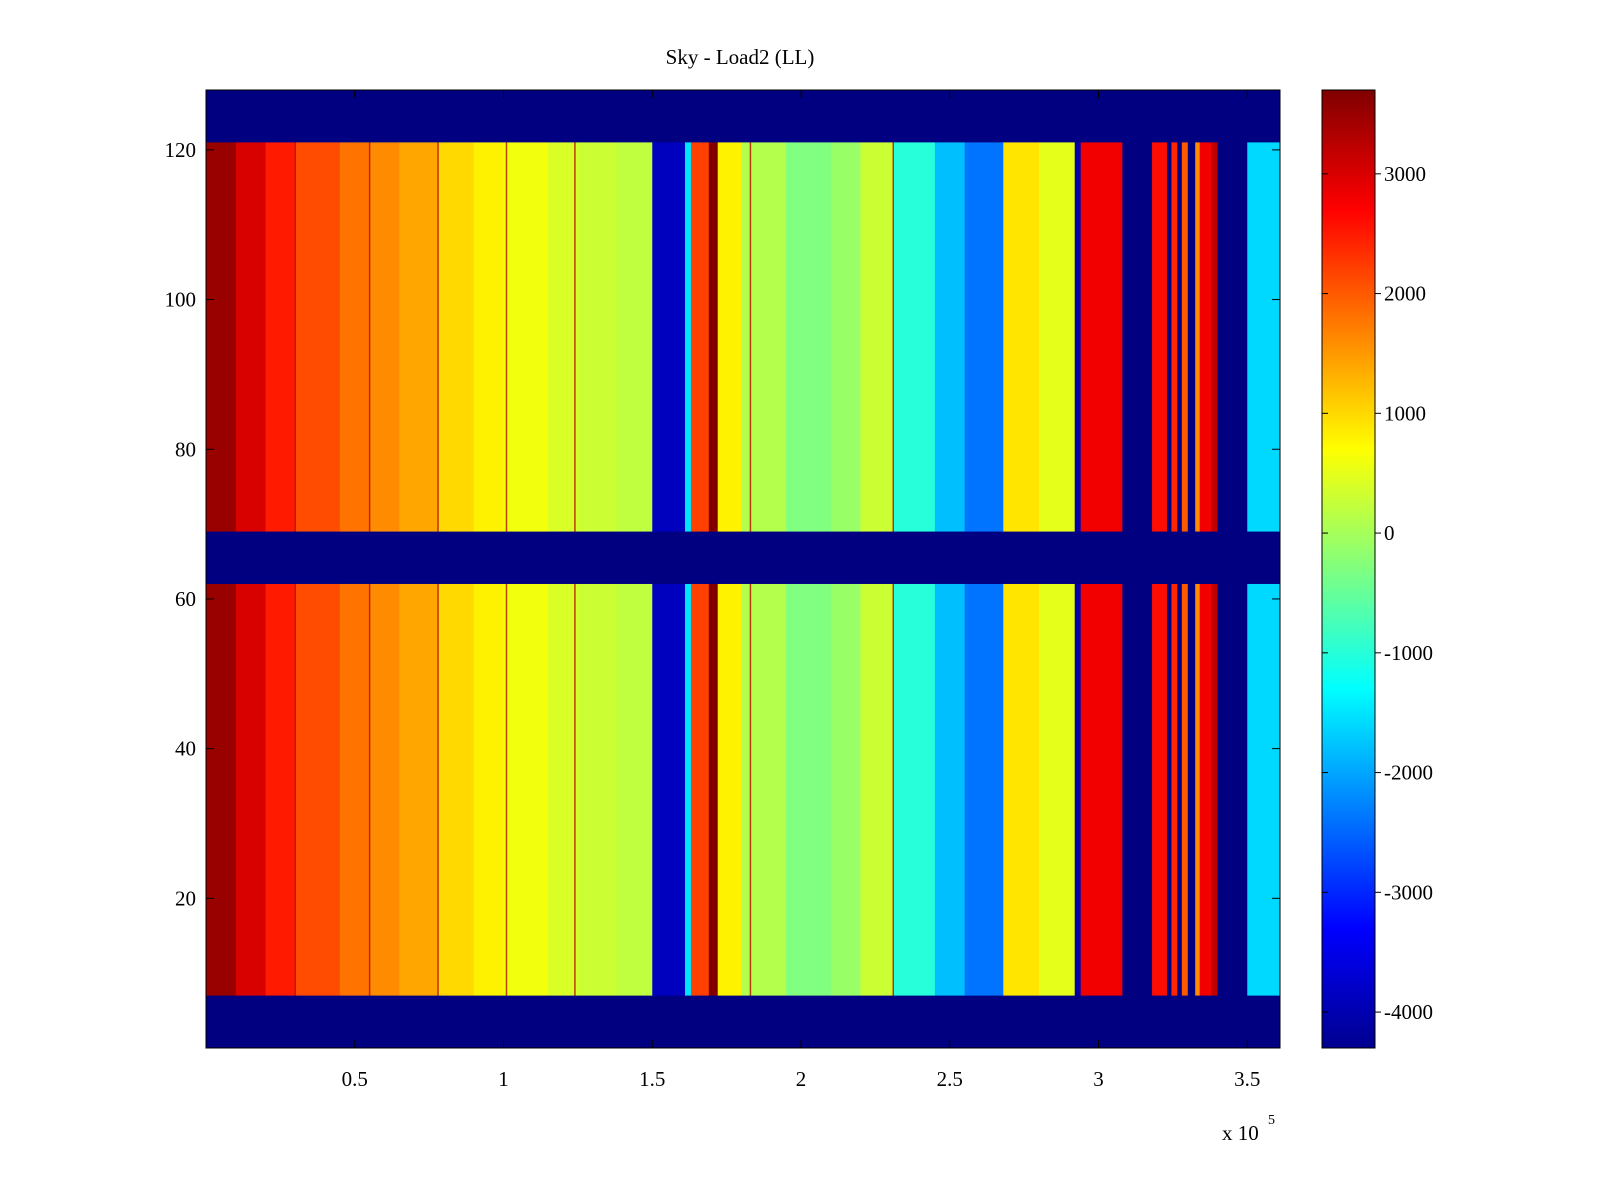 The image size is (1600, 1200). I want to click on y-tick-label: 120, so click(181, 150).